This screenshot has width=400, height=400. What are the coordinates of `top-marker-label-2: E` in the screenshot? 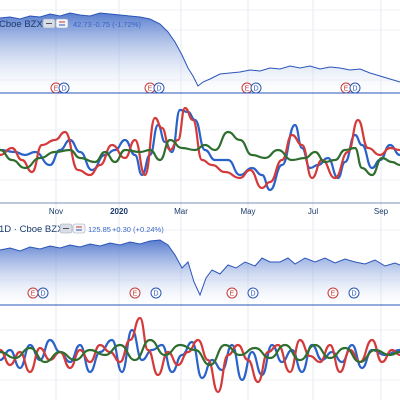 It's located at (150, 89).